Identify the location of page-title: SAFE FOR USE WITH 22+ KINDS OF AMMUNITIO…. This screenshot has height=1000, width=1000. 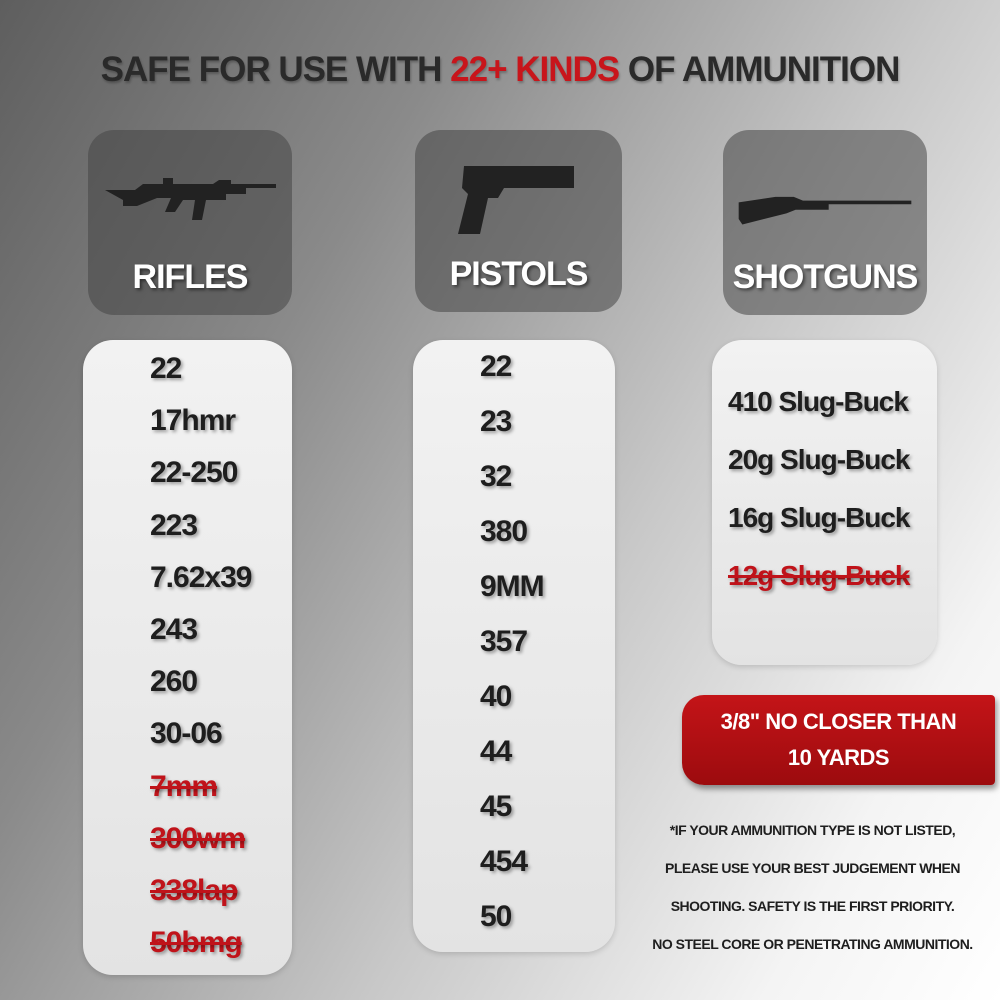
(500, 70).